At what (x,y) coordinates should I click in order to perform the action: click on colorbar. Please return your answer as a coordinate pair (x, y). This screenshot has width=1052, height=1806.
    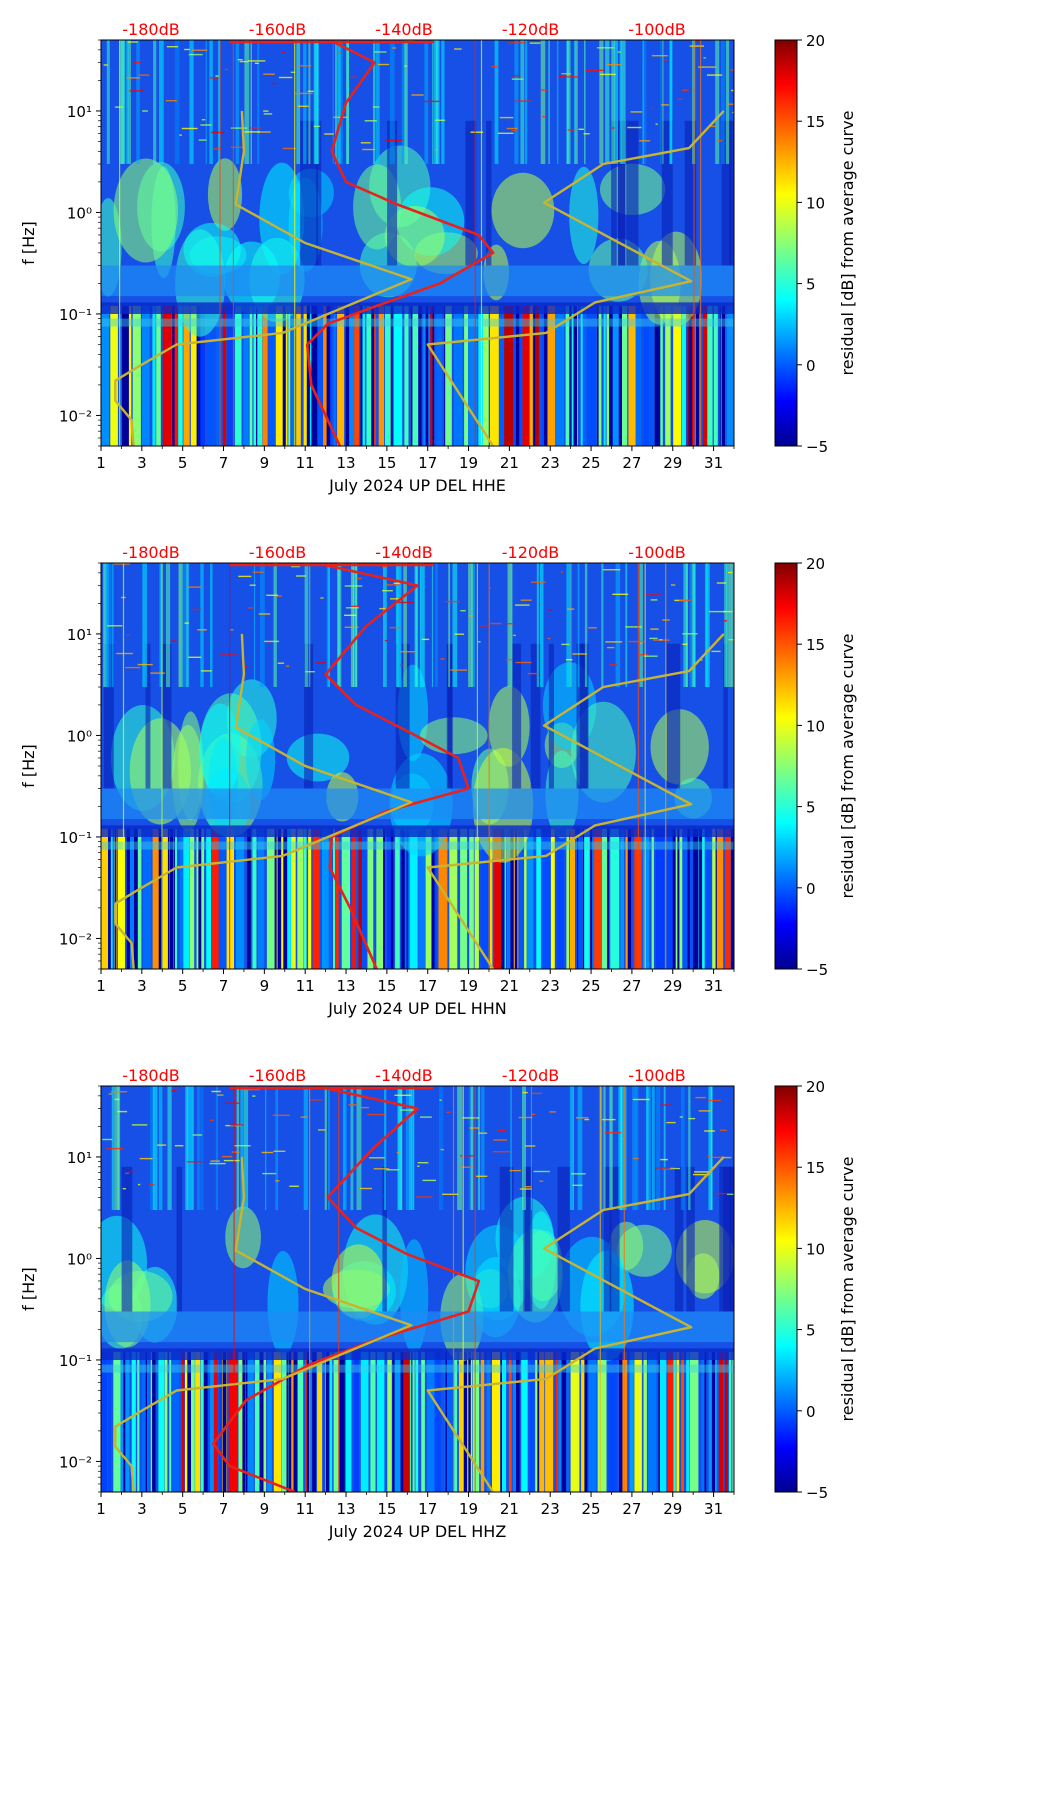
    Looking at the image, I should click on (786, 1289).